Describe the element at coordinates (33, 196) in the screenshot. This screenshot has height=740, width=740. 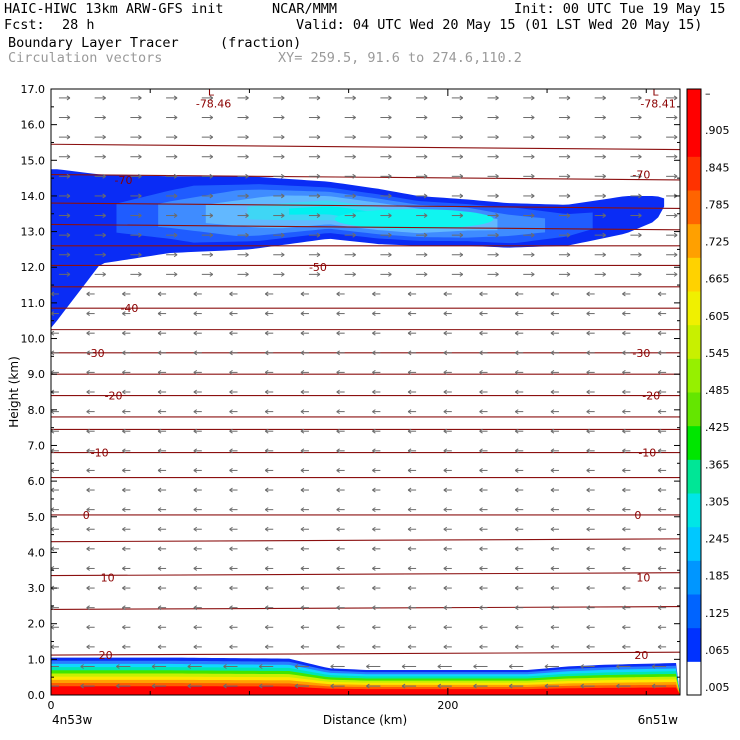
I see `y-tick-label: 14.0` at that location.